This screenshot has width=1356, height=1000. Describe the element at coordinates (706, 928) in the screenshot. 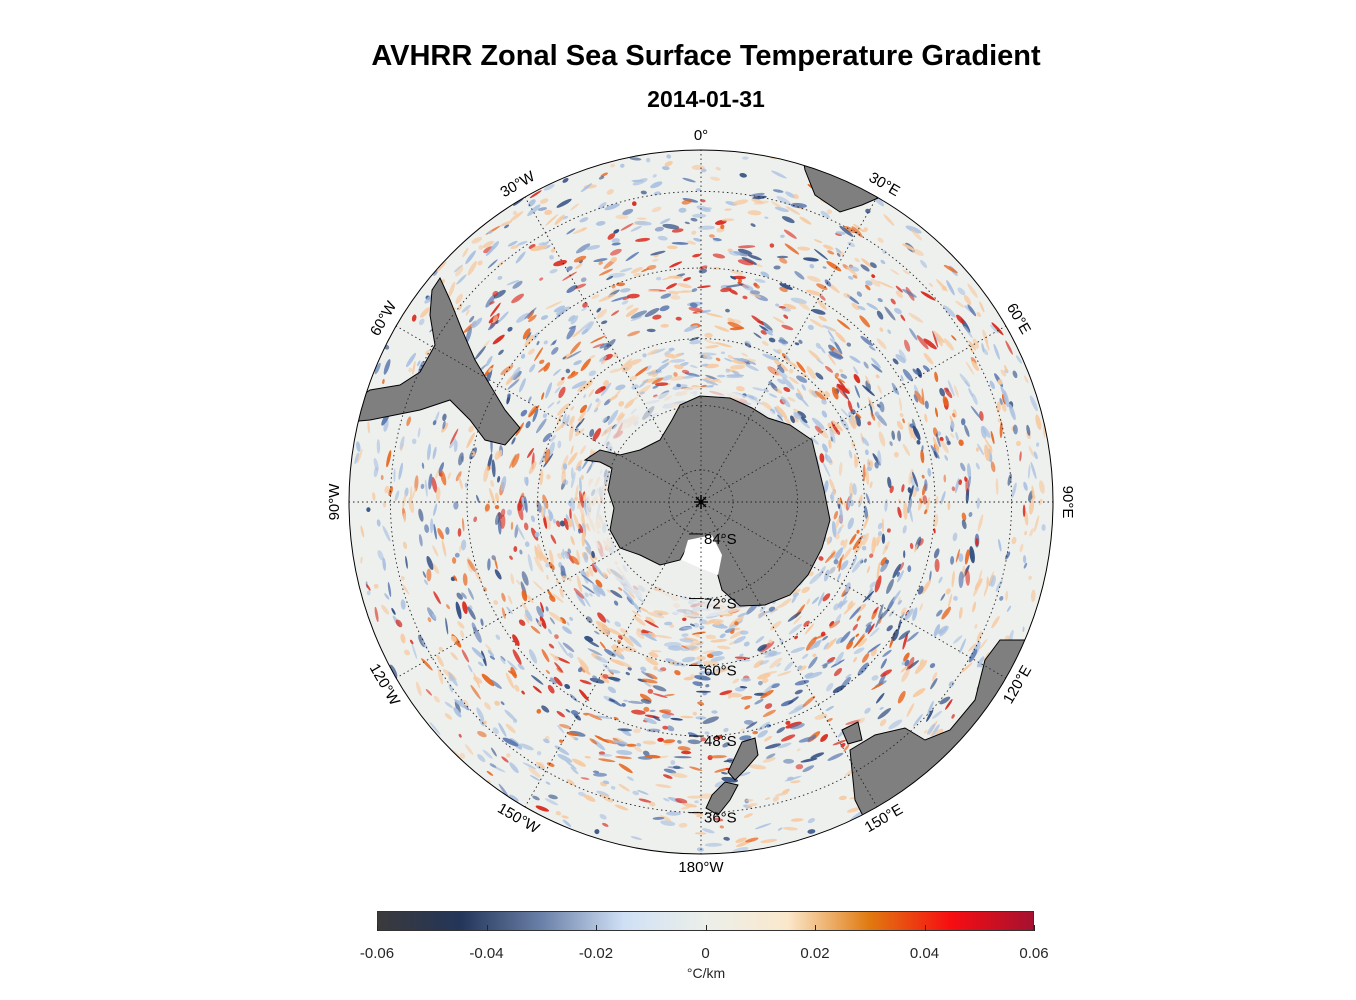

I see `colorbar-tick` at that location.